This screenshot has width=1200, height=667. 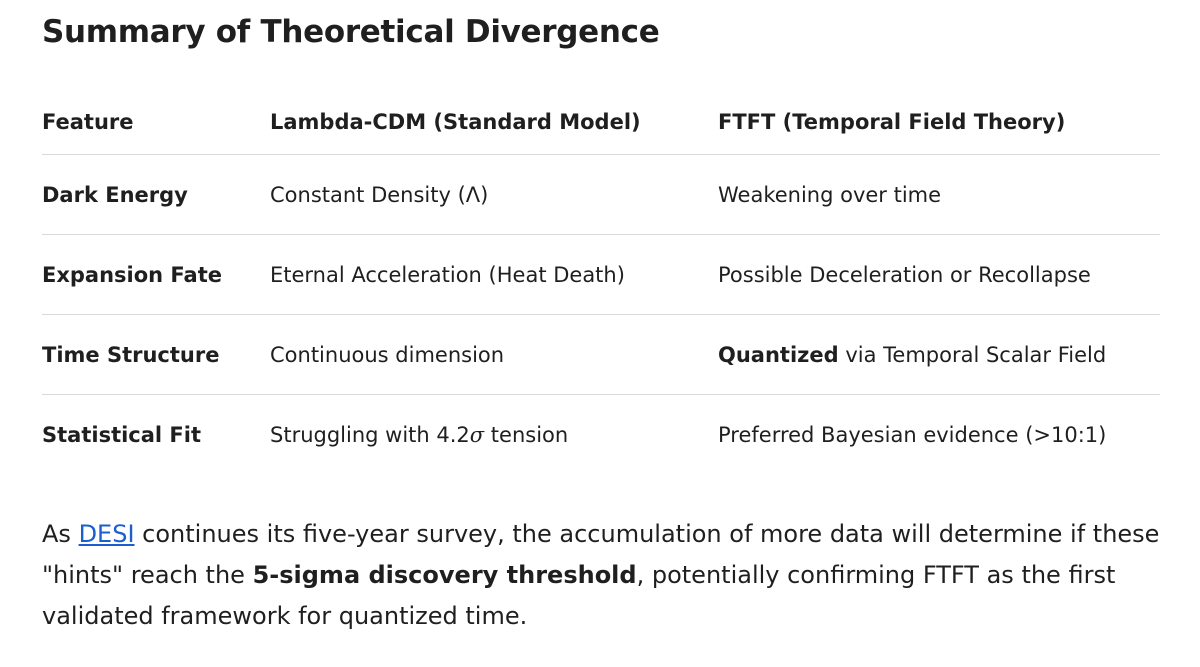 What do you see at coordinates (939, 194) in the screenshot?
I see `cell: Weakening over time` at bounding box center [939, 194].